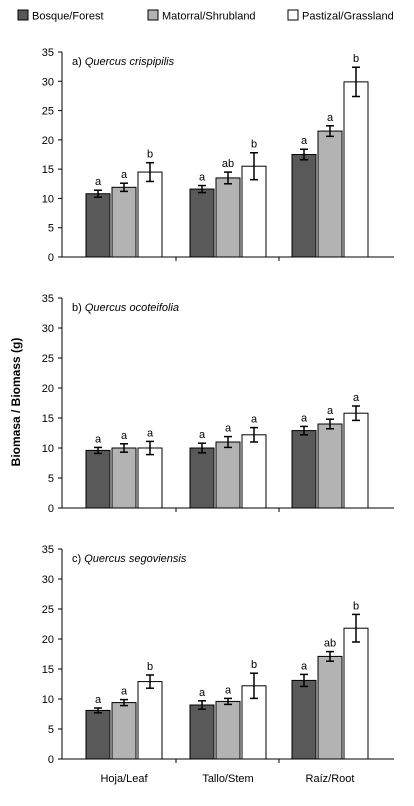  What do you see at coordinates (132, 308) in the screenshot?
I see `panel-title-species: Quercus ocoteifolia` at bounding box center [132, 308].